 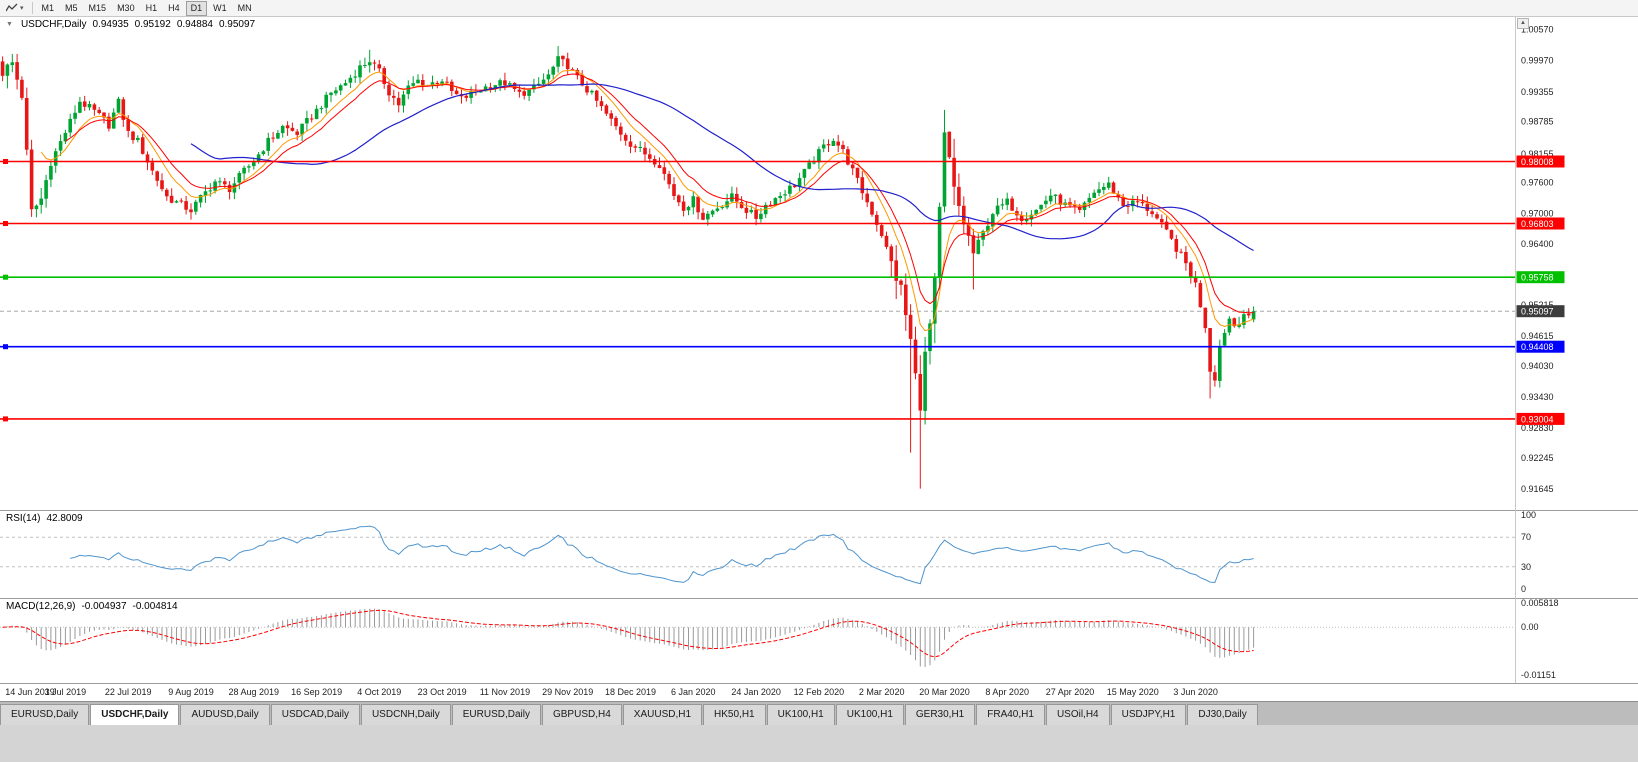 I want to click on rsi-line, so click(x=662, y=555).